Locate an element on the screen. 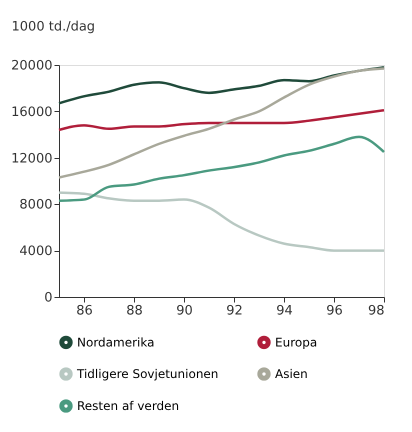  y-tick-label: 8000 is located at coordinates (35, 205).